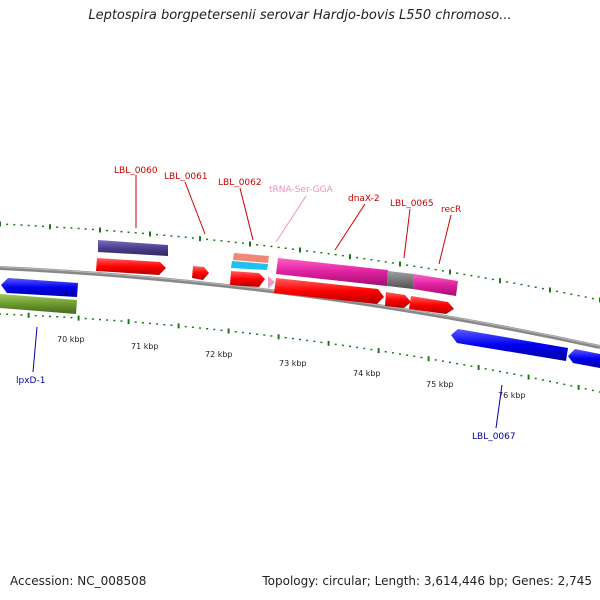 The width and height of the screenshot is (600, 600). Describe the element at coordinates (38, 304) in the screenshot. I see `feature-lpxd-olive` at that location.